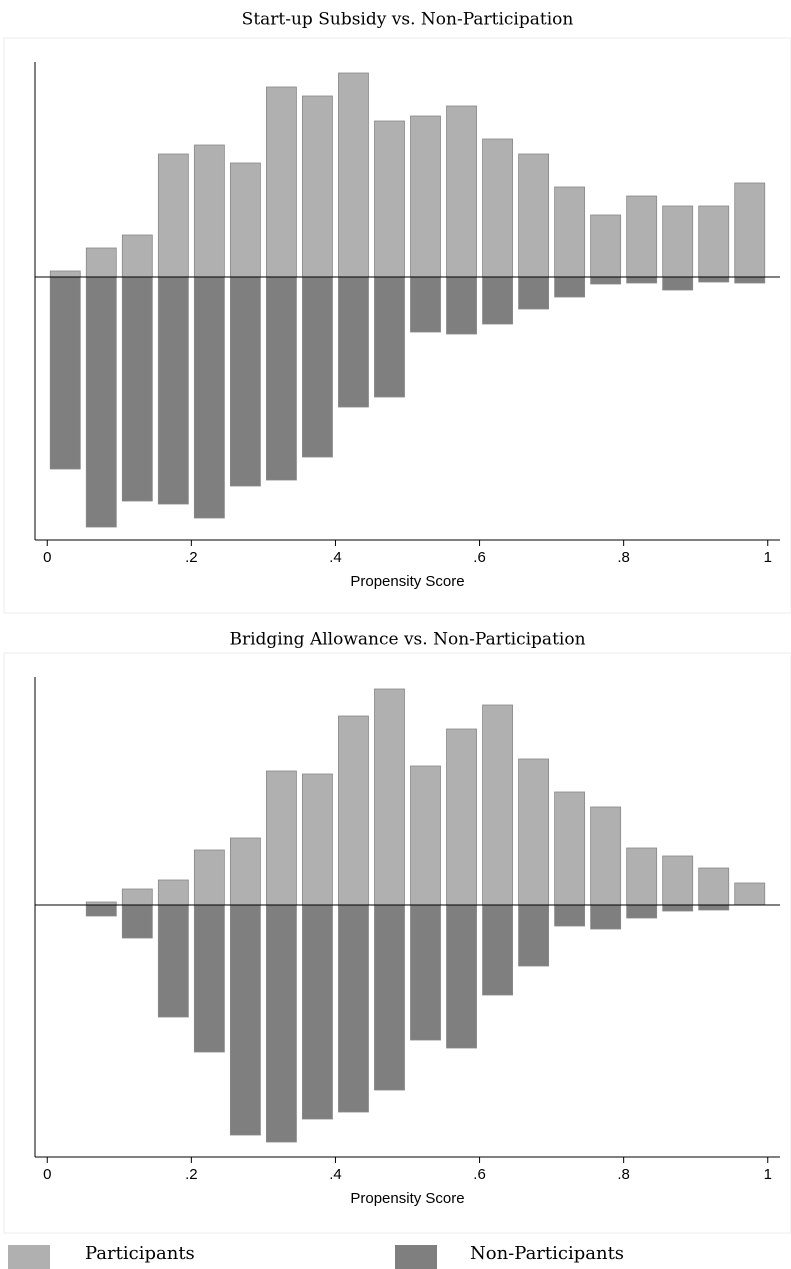 The image size is (791, 1269). Describe the element at coordinates (408, 20) in the screenshot. I see `chart-title: Start-up Subsidy vs. Non-Participation` at that location.